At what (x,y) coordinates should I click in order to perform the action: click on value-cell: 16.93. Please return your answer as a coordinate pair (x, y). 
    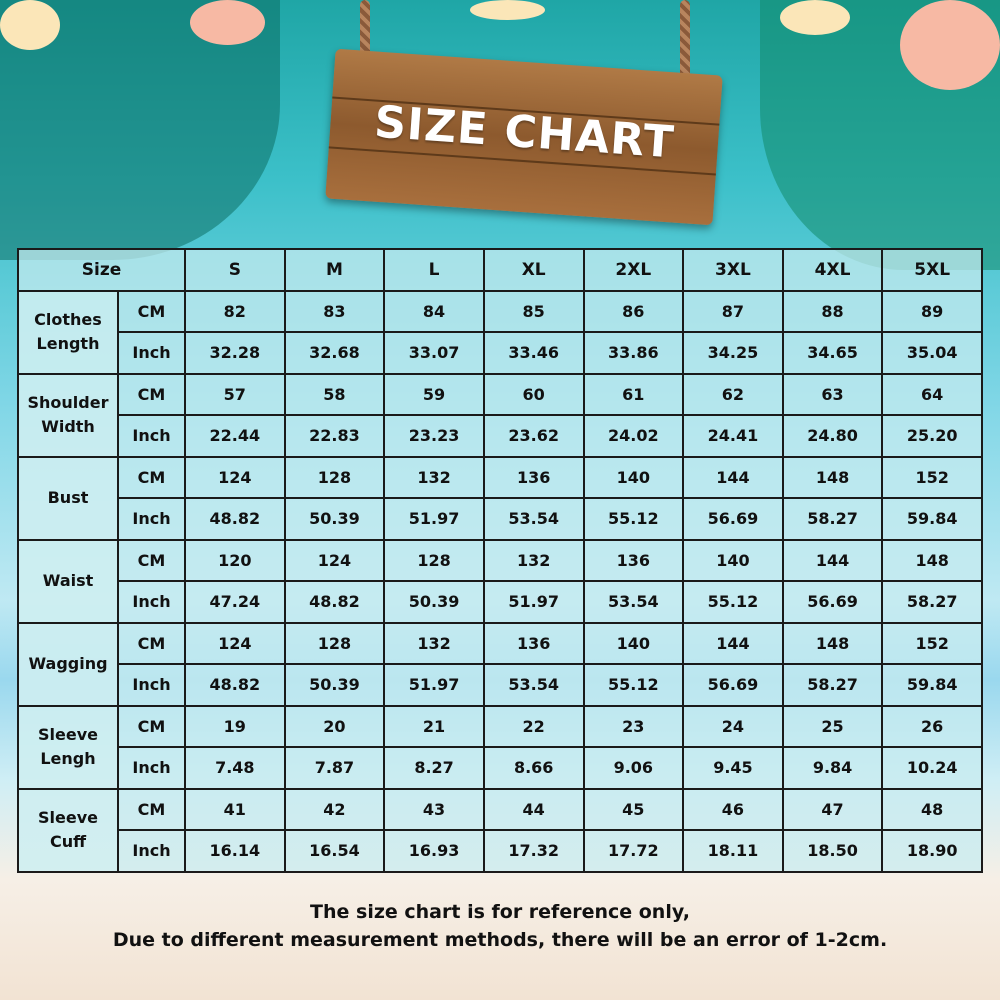
    Looking at the image, I should click on (434, 851).